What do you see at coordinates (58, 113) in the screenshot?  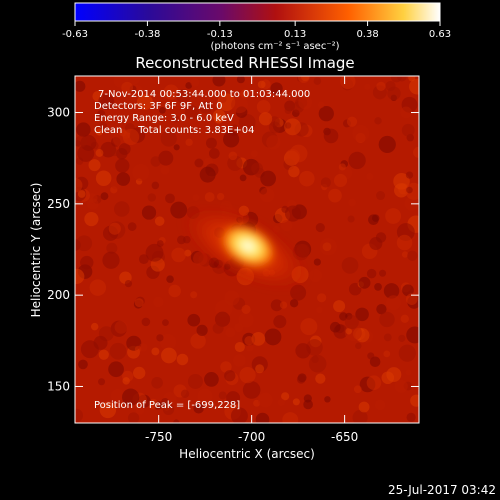 I see `y-tick-label: 300` at bounding box center [58, 113].